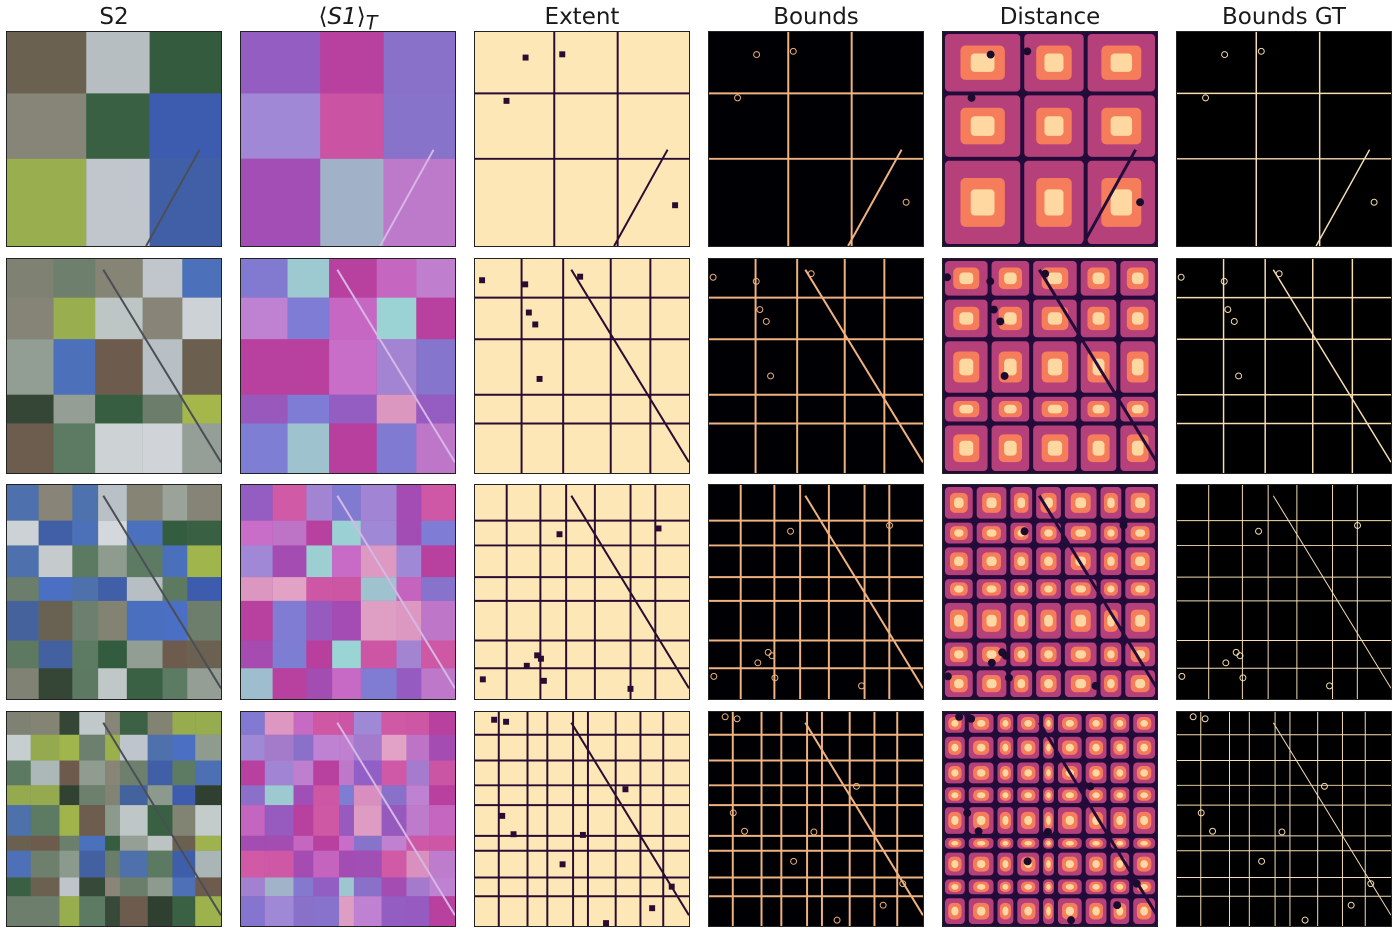 The height and width of the screenshot is (931, 1397). Describe the element at coordinates (114, 17) in the screenshot. I see `header-s2: S2` at that location.